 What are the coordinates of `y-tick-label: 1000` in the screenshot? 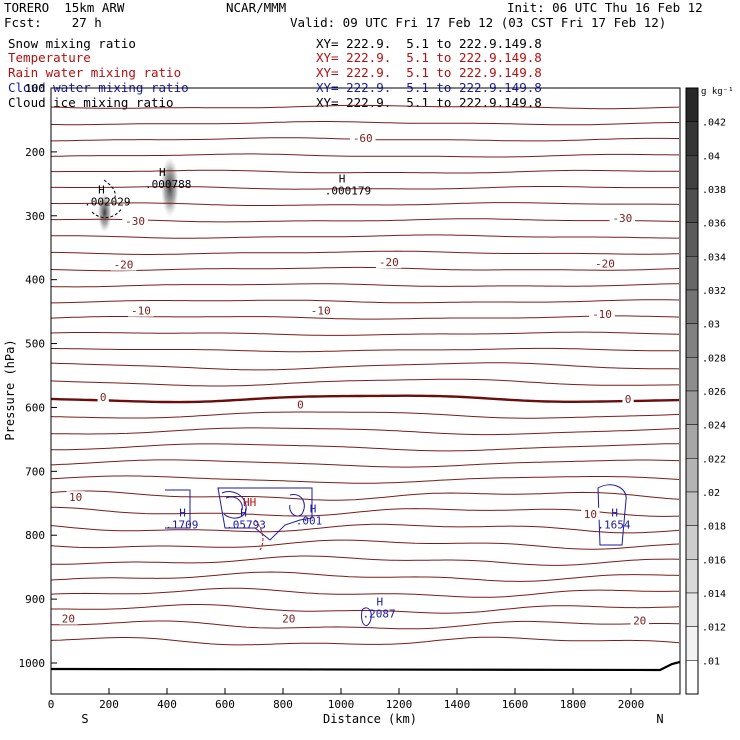 It's located at (32, 663).